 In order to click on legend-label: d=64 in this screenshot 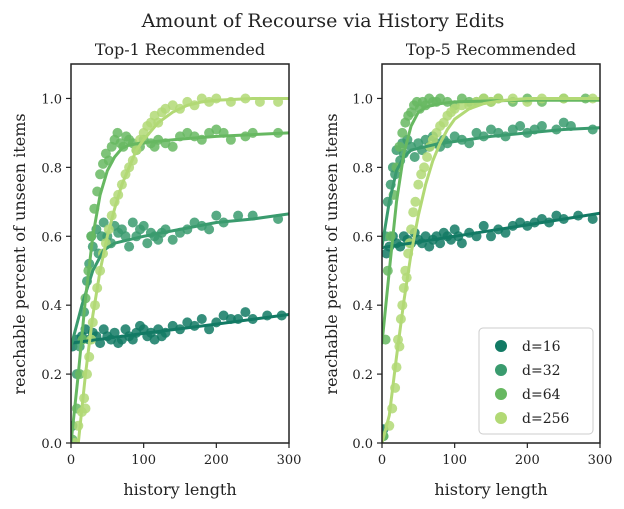, I will do `click(541, 395)`.